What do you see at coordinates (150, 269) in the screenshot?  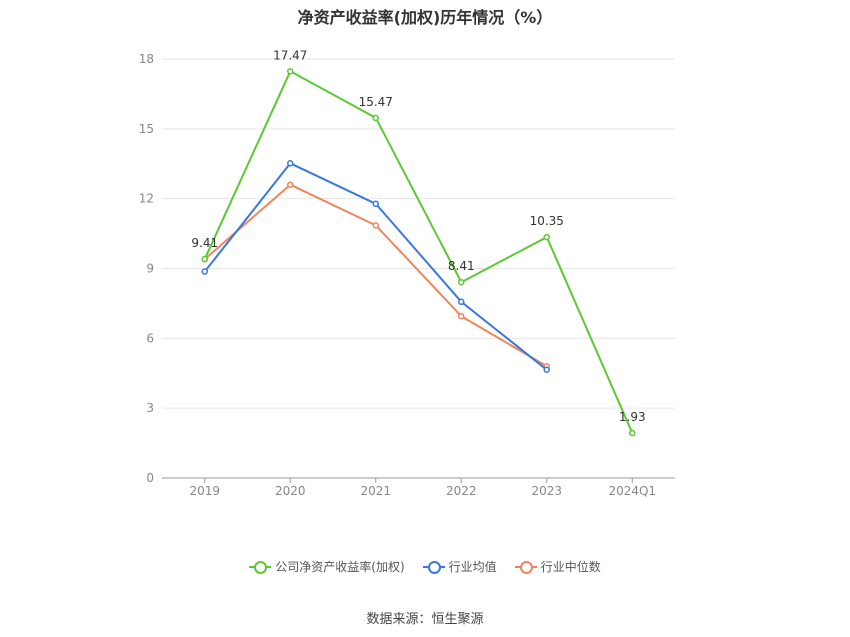 I see `y-tick-label: 9` at bounding box center [150, 269].